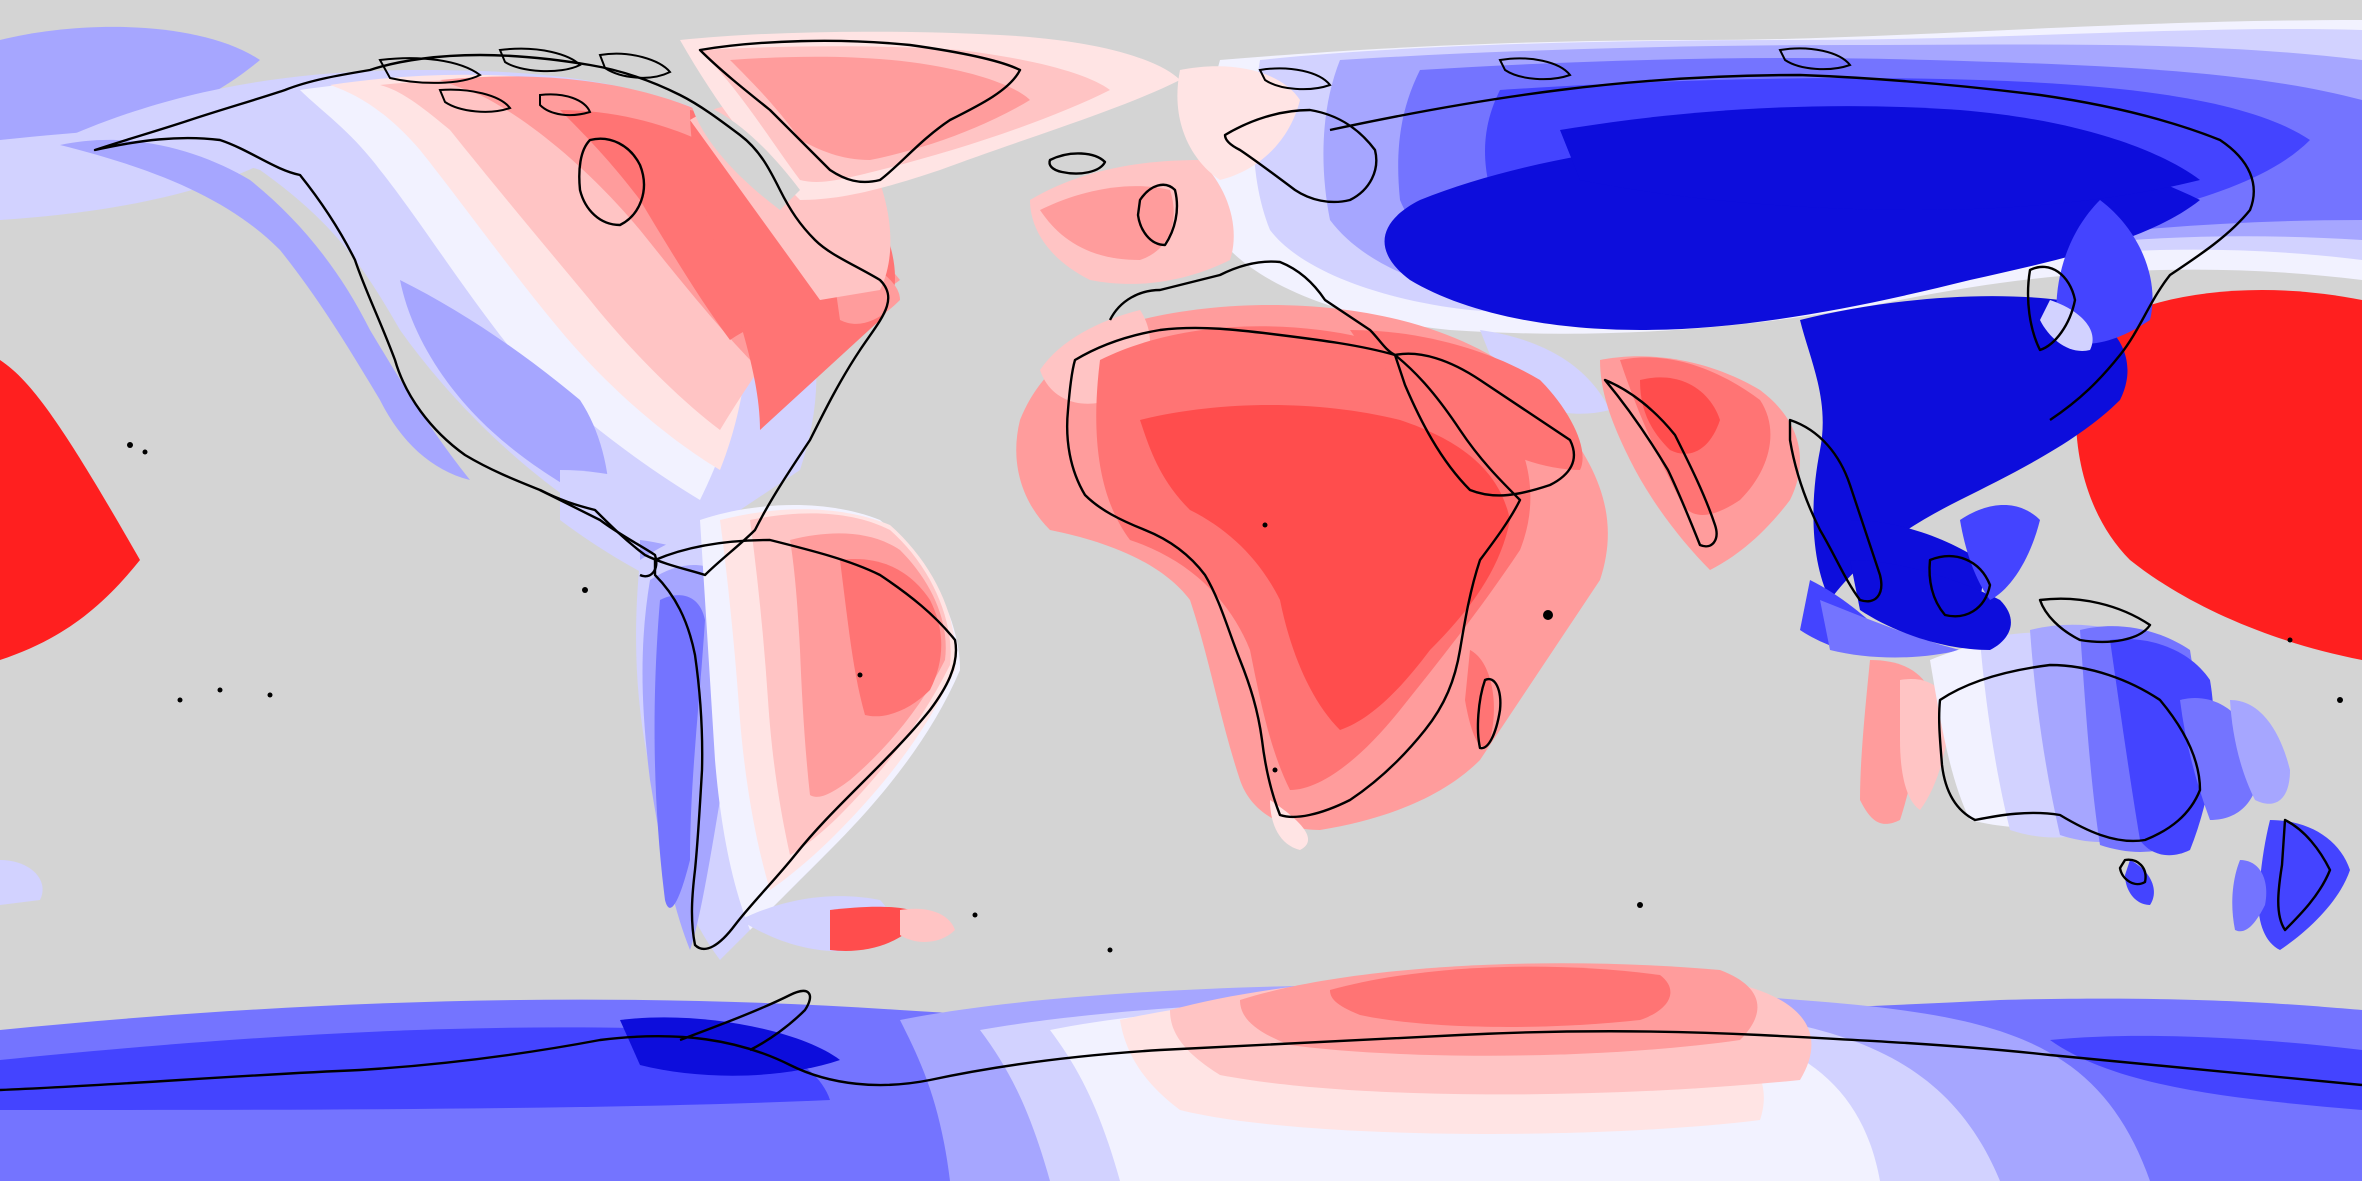  What do you see at coordinates (1275, 770) in the screenshot?
I see `speck-tristan` at bounding box center [1275, 770].